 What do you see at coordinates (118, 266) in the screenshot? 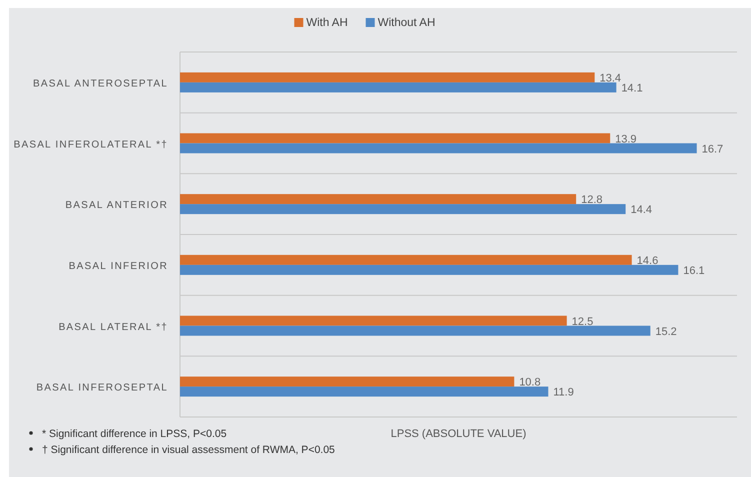
I see `y-tick-label: BASAL INFERIOR` at bounding box center [118, 266].